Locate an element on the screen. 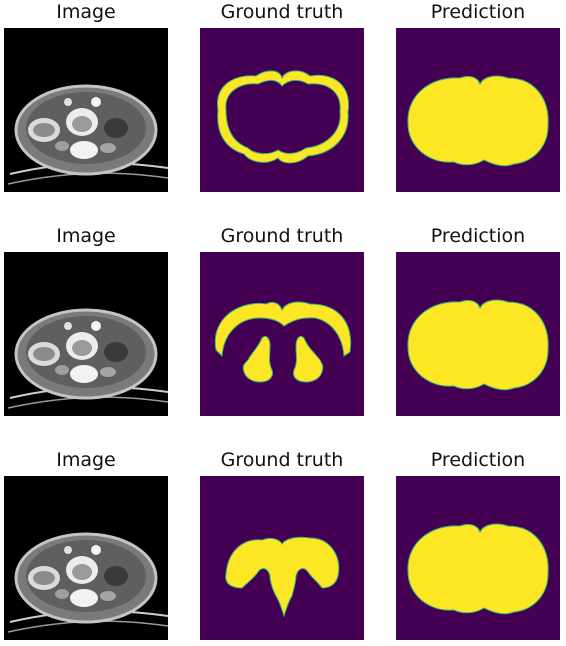 The width and height of the screenshot is (566, 646). row1-image-title: Image is located at coordinates (86, 12).